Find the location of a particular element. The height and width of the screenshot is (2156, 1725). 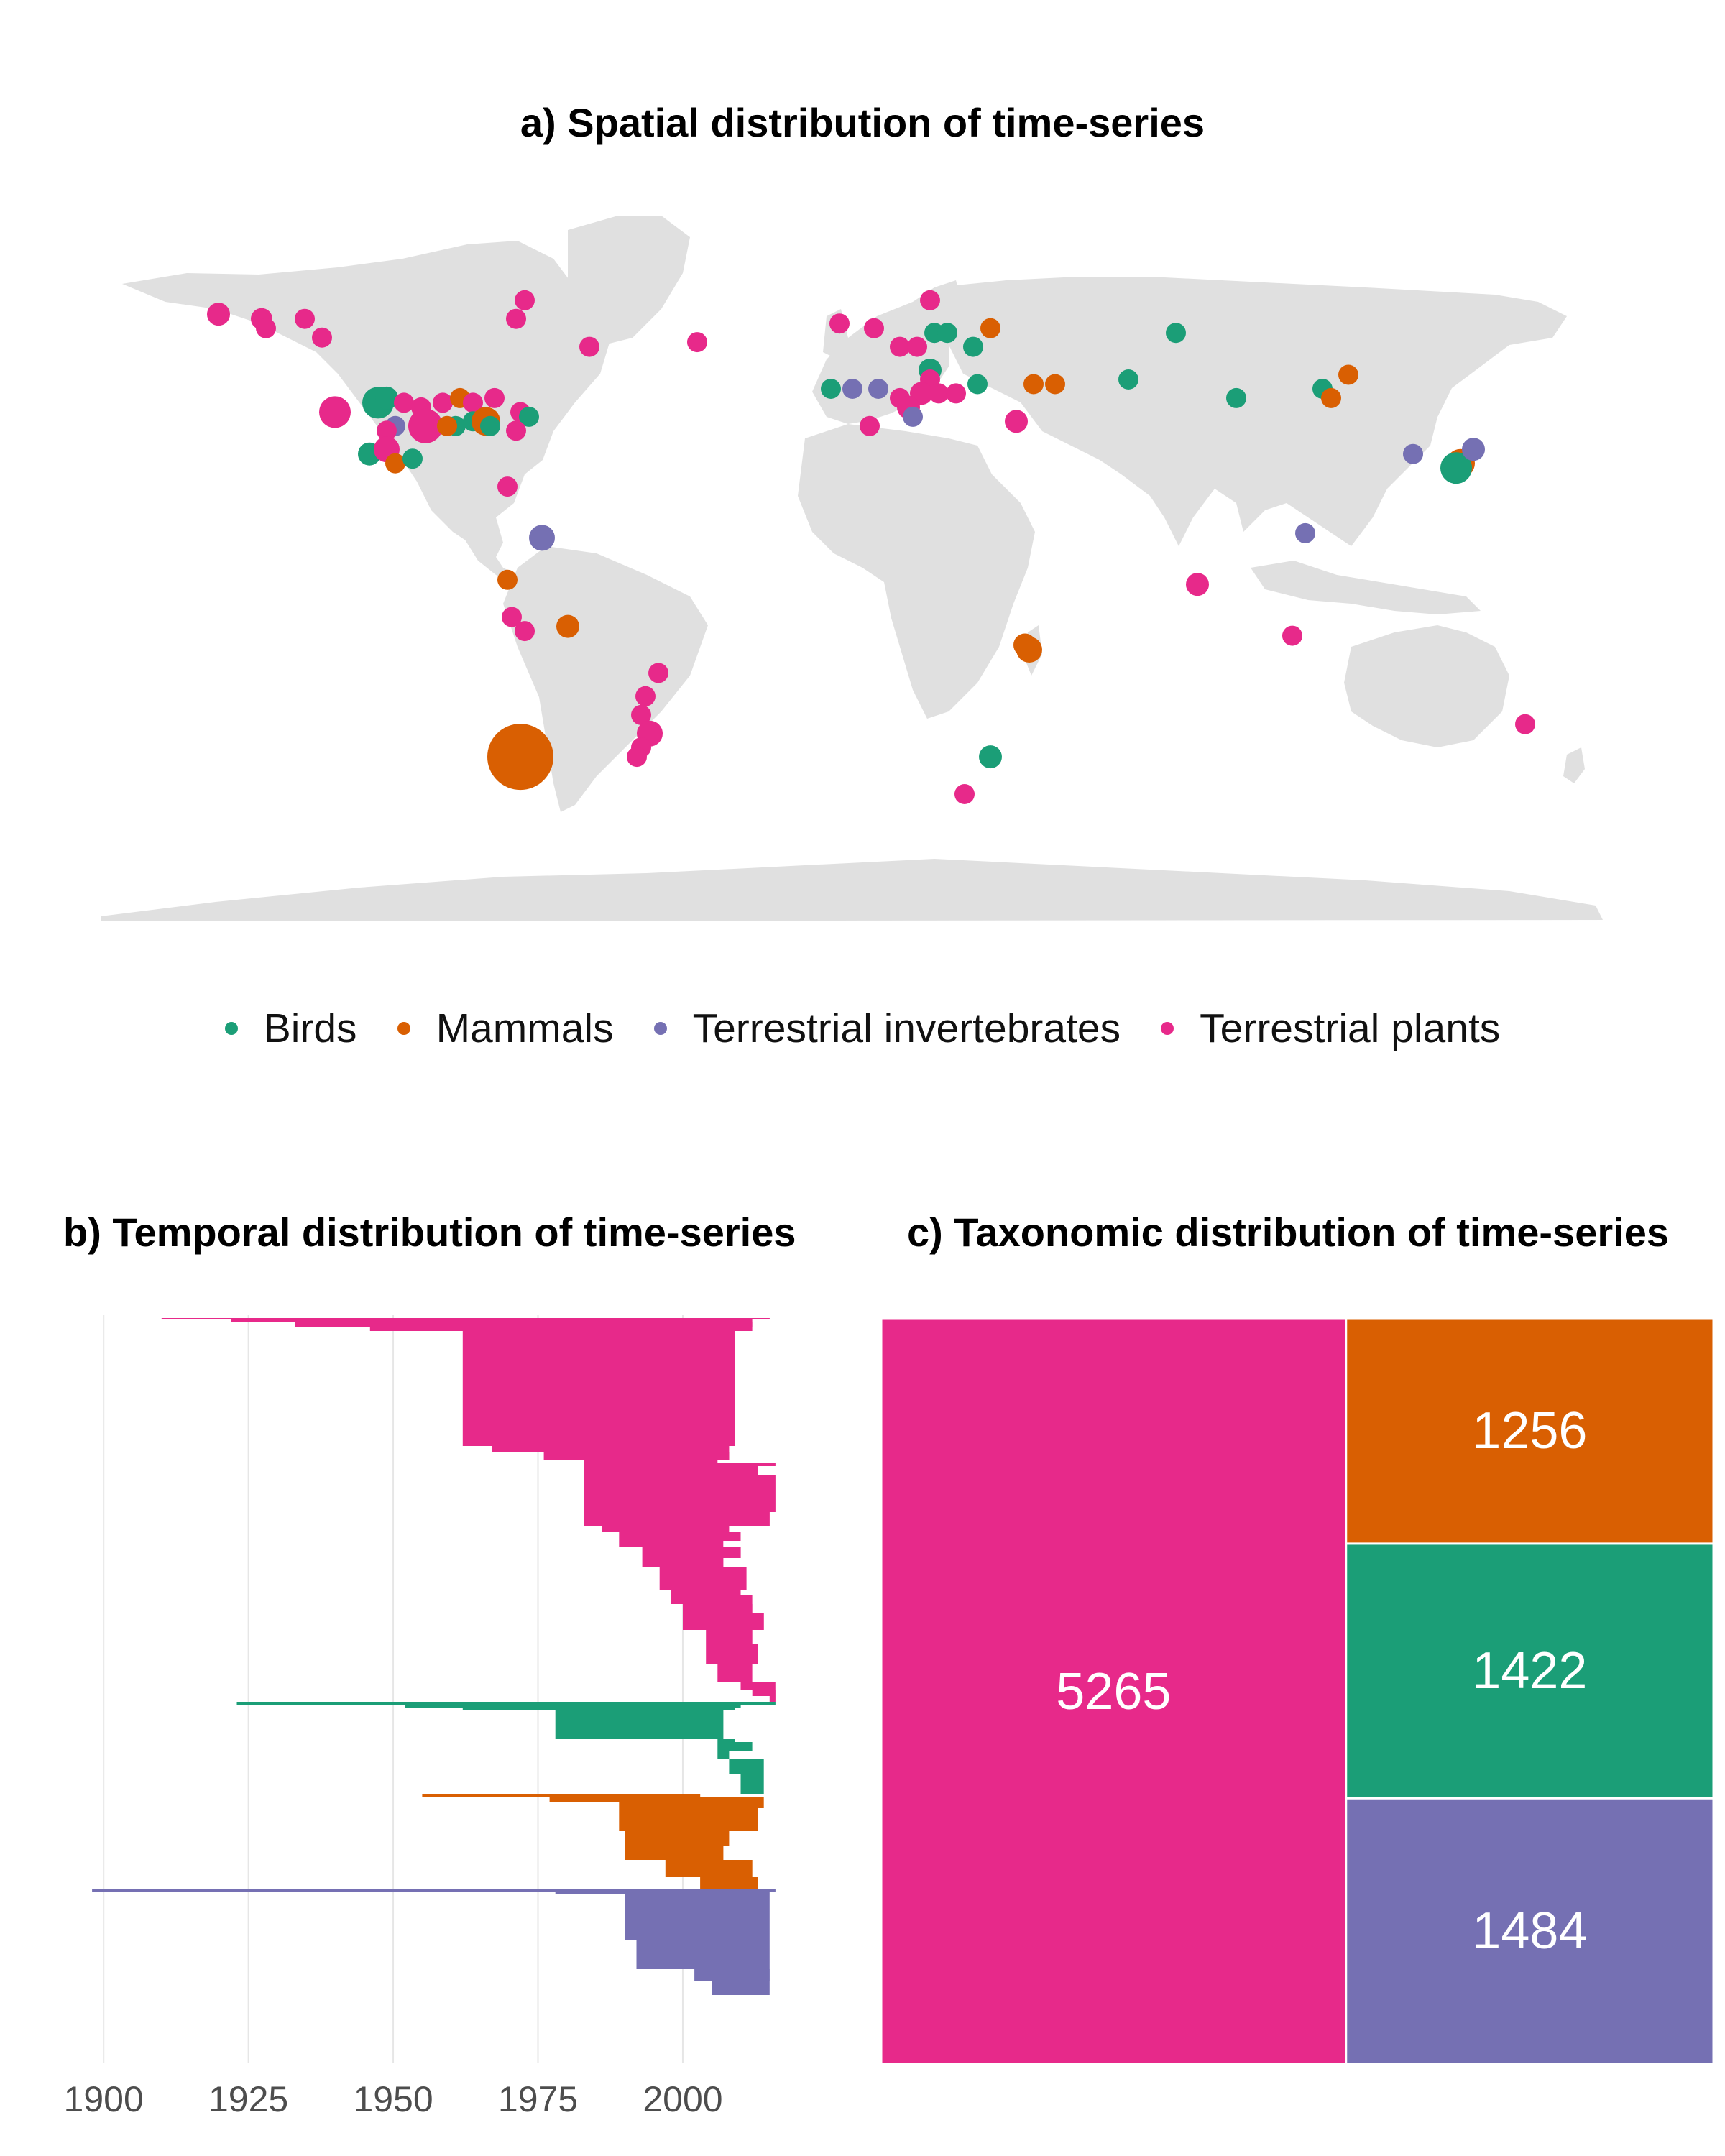

landmass-arctic-islands is located at coordinates (488, 267).